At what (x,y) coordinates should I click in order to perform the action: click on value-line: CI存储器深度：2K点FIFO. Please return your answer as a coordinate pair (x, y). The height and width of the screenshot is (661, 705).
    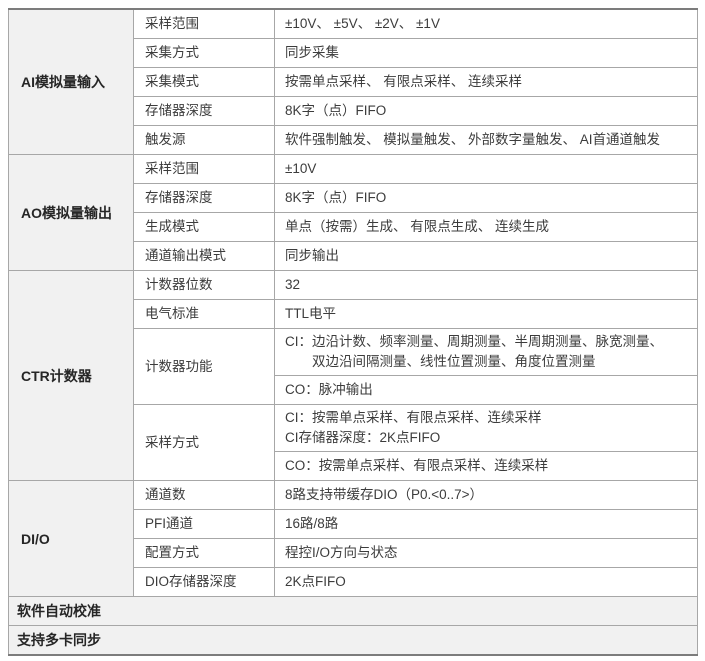
    Looking at the image, I should click on (363, 437).